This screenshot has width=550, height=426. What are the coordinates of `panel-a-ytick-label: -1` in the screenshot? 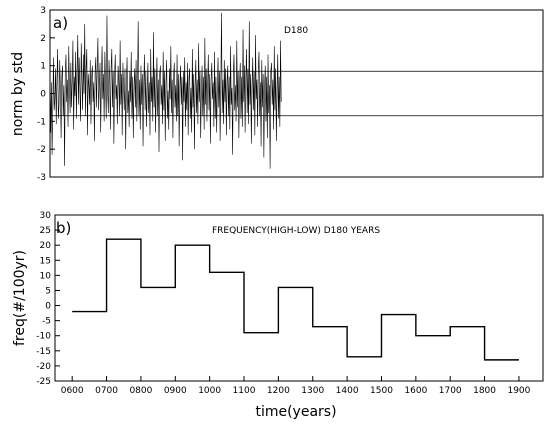 It's located at (41, 122).